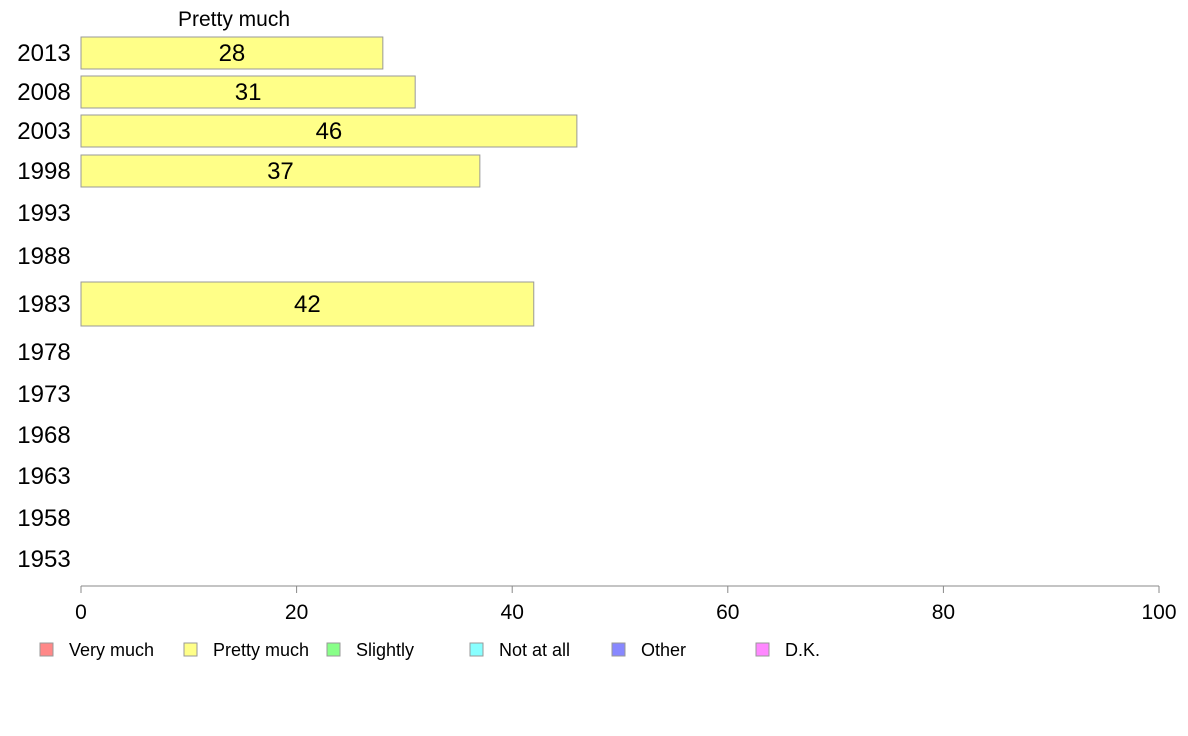  I want to click on year-label: 1953, so click(43, 559).